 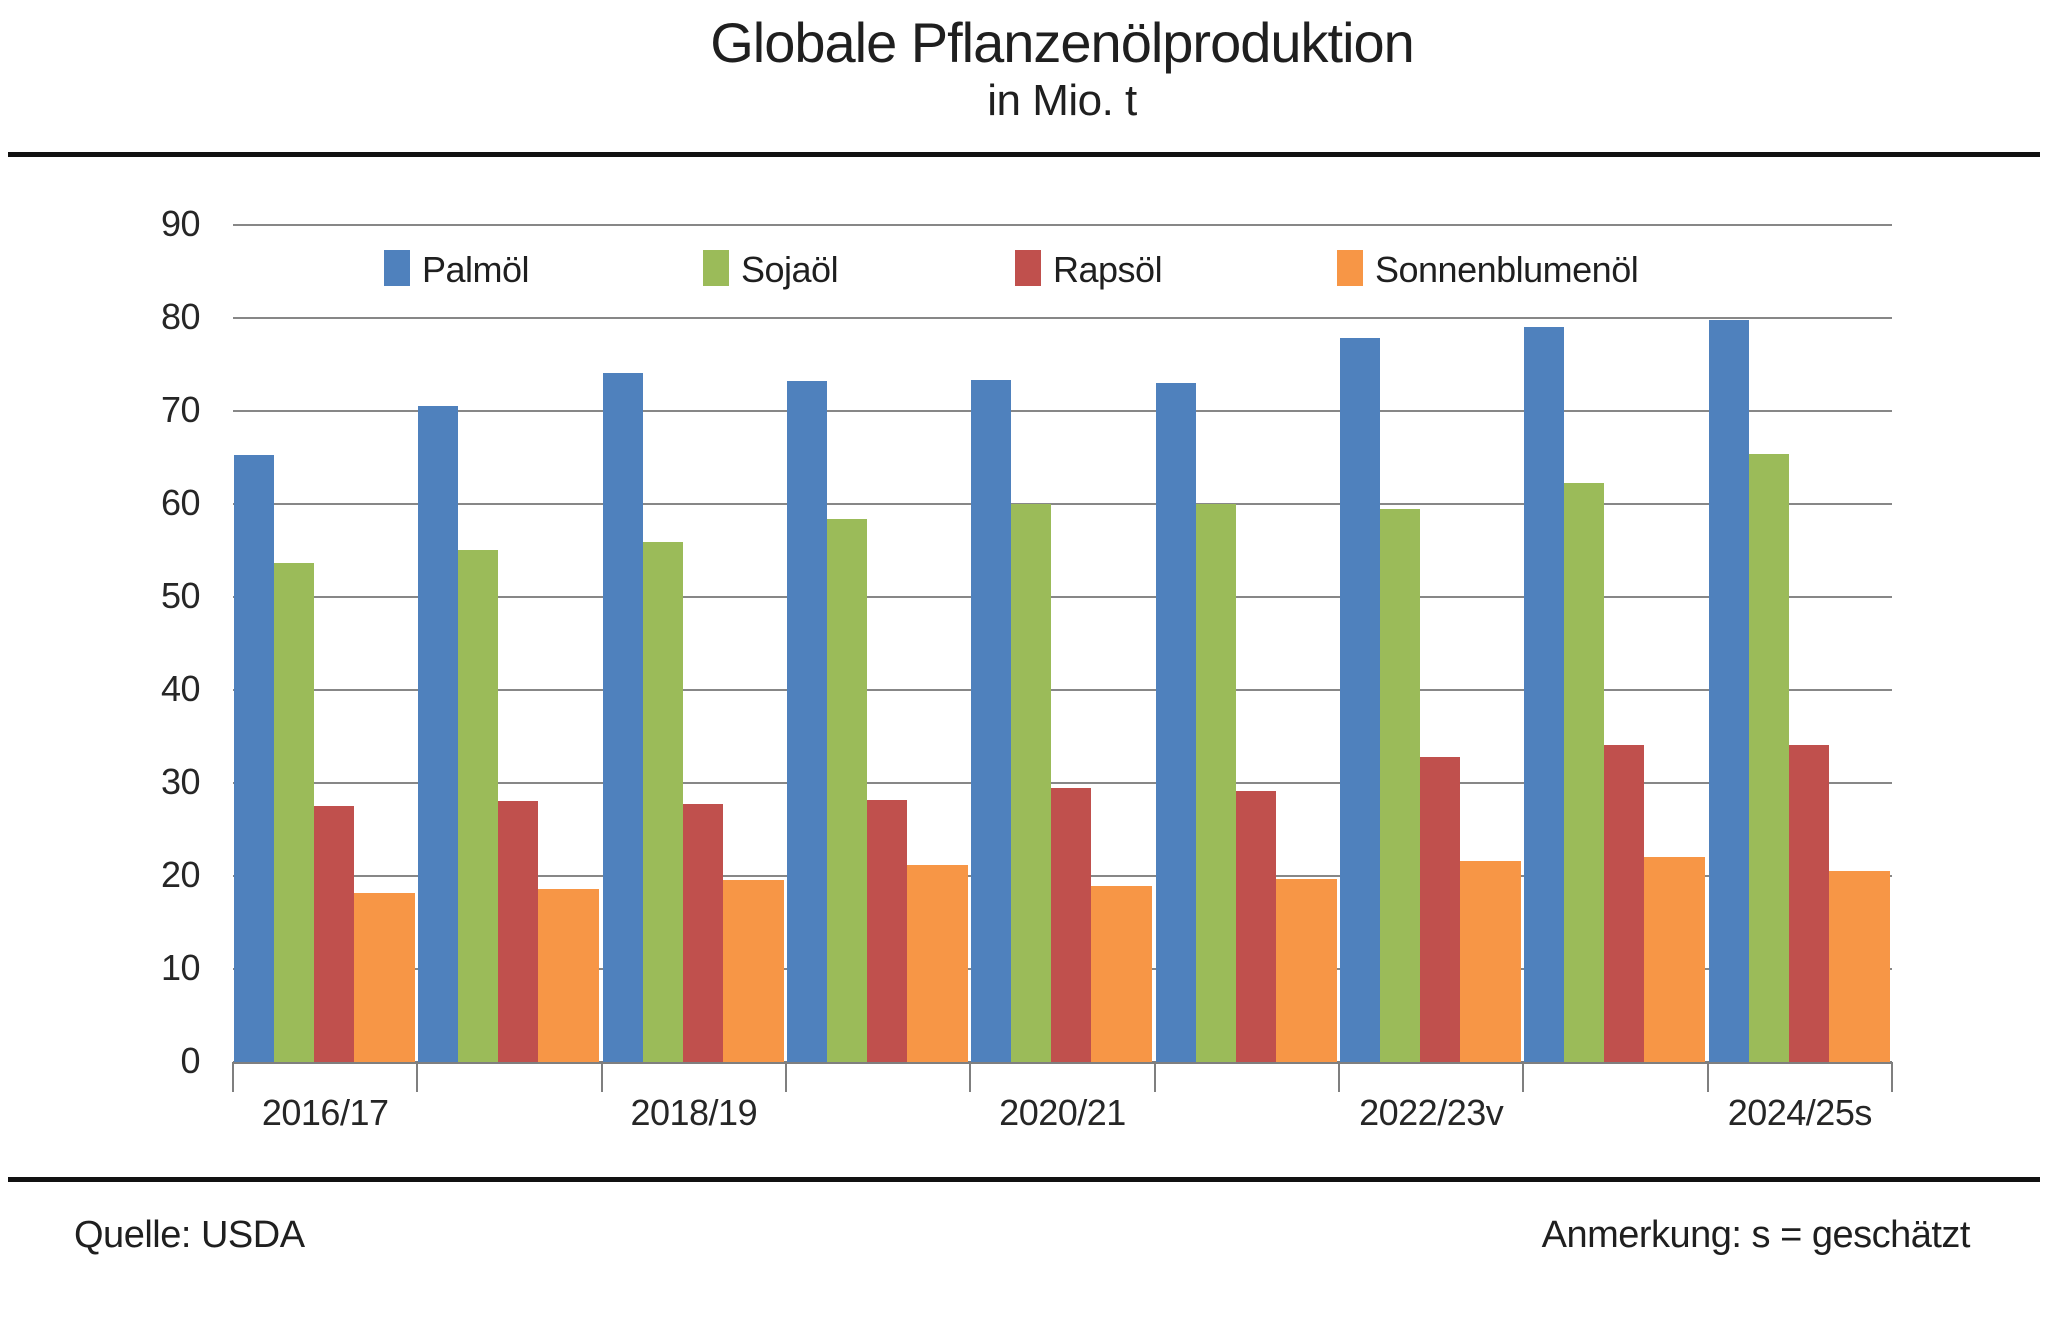 I want to click on bar-palmöl-2020/21, so click(x=991, y=721).